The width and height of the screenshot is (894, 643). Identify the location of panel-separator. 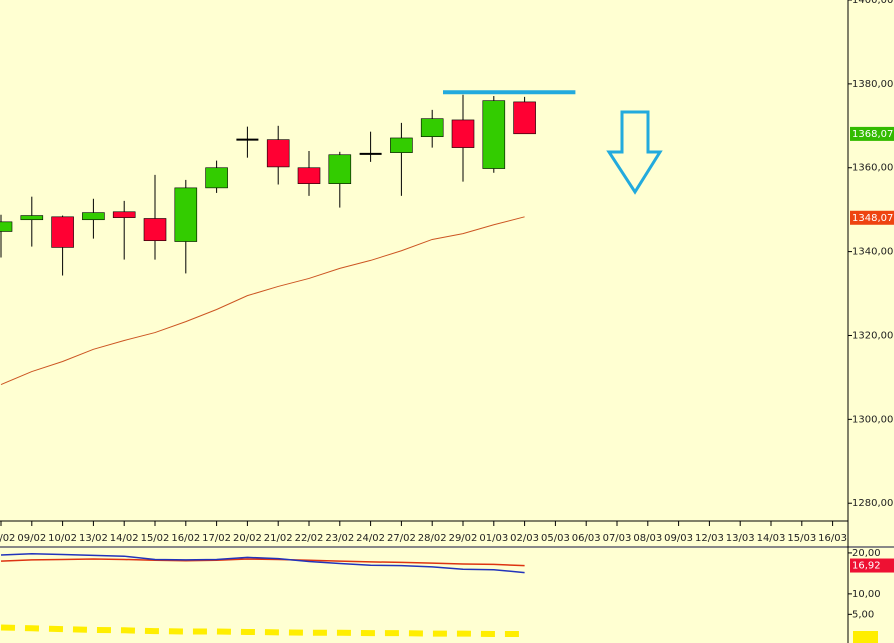
(447, 547).